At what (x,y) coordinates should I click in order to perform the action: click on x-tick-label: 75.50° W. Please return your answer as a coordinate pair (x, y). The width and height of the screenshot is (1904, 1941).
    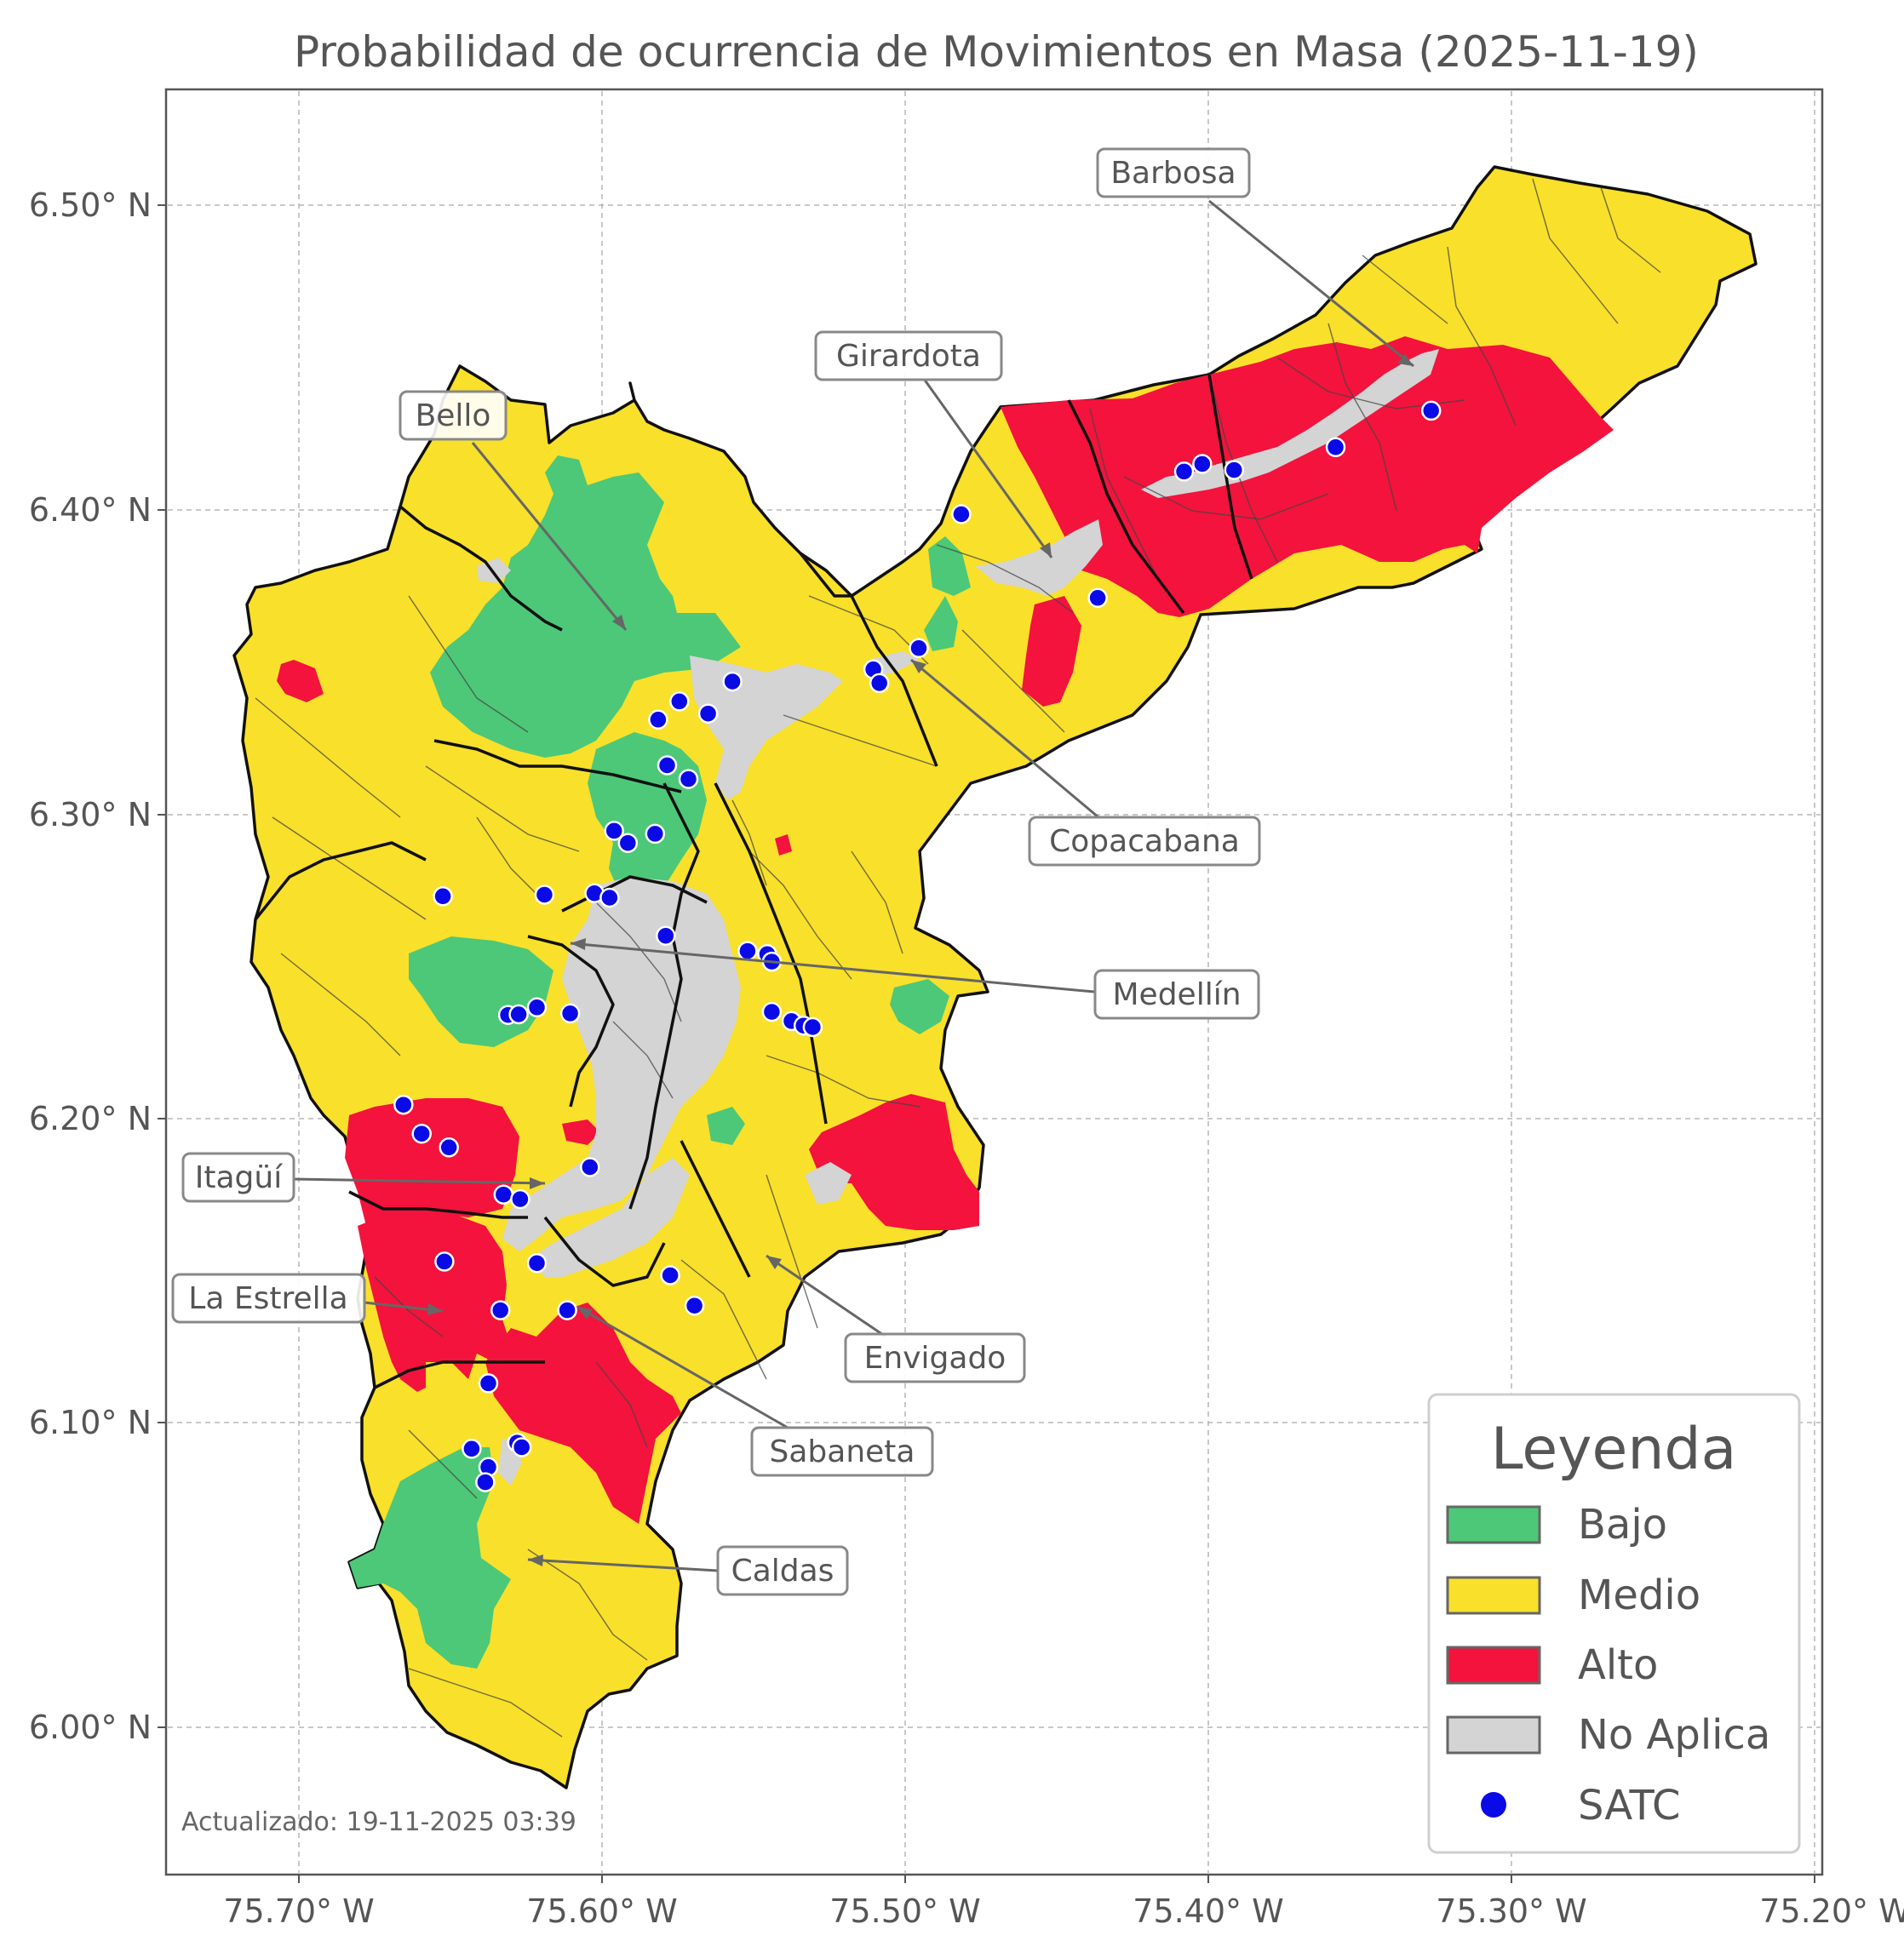
    Looking at the image, I should click on (905, 1911).